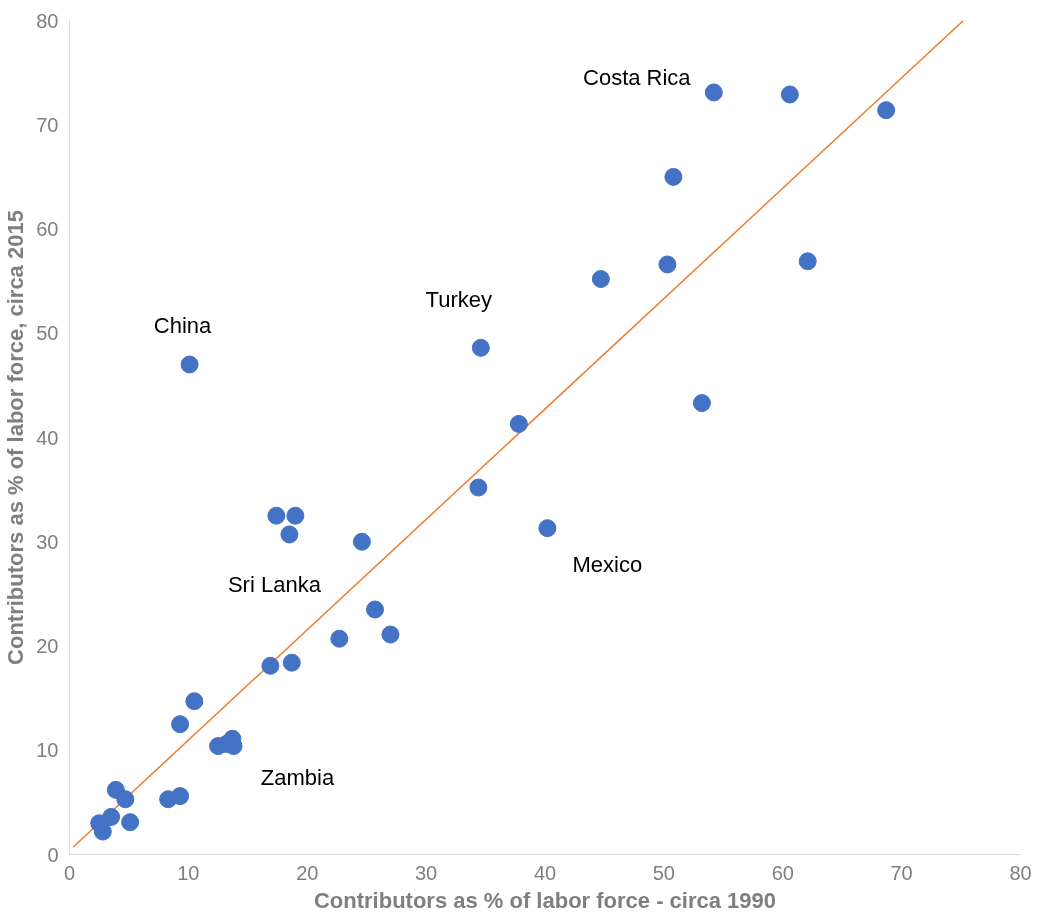 This screenshot has height=915, width=1063. Describe the element at coordinates (16, 437) in the screenshot. I see `y-axis-title: Contributors as % of labor force, circa 2015` at that location.